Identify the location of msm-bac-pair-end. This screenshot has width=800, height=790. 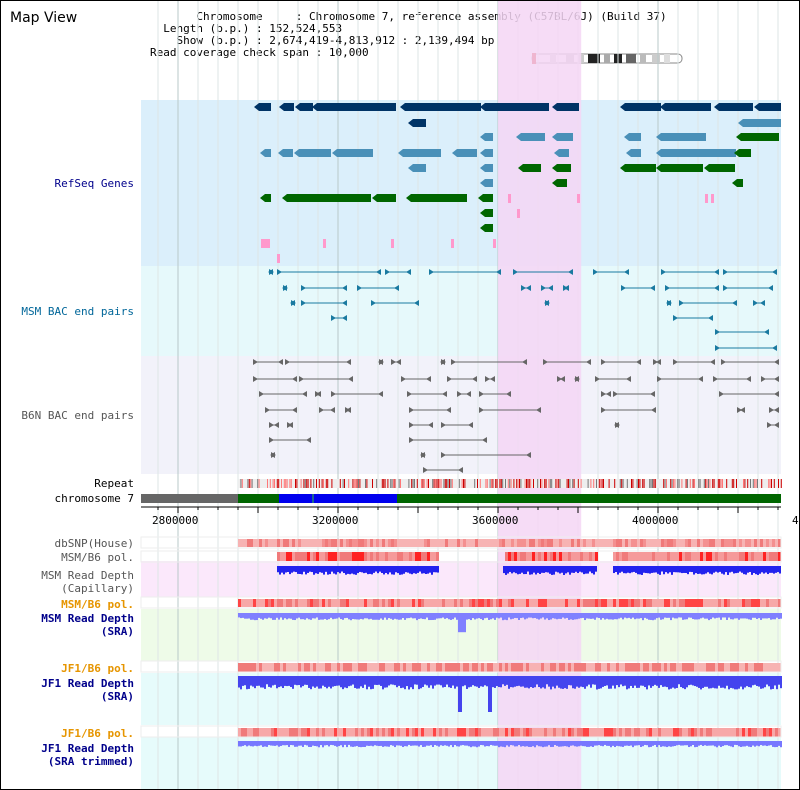
(515, 272).